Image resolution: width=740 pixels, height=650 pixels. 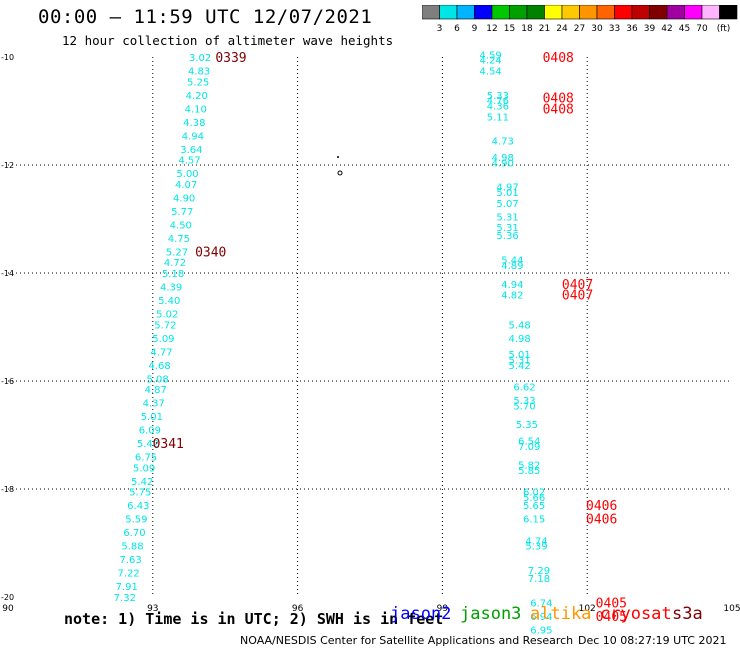 What do you see at coordinates (503, 142) in the screenshot?
I see `wave-height-label: 4.73` at bounding box center [503, 142].